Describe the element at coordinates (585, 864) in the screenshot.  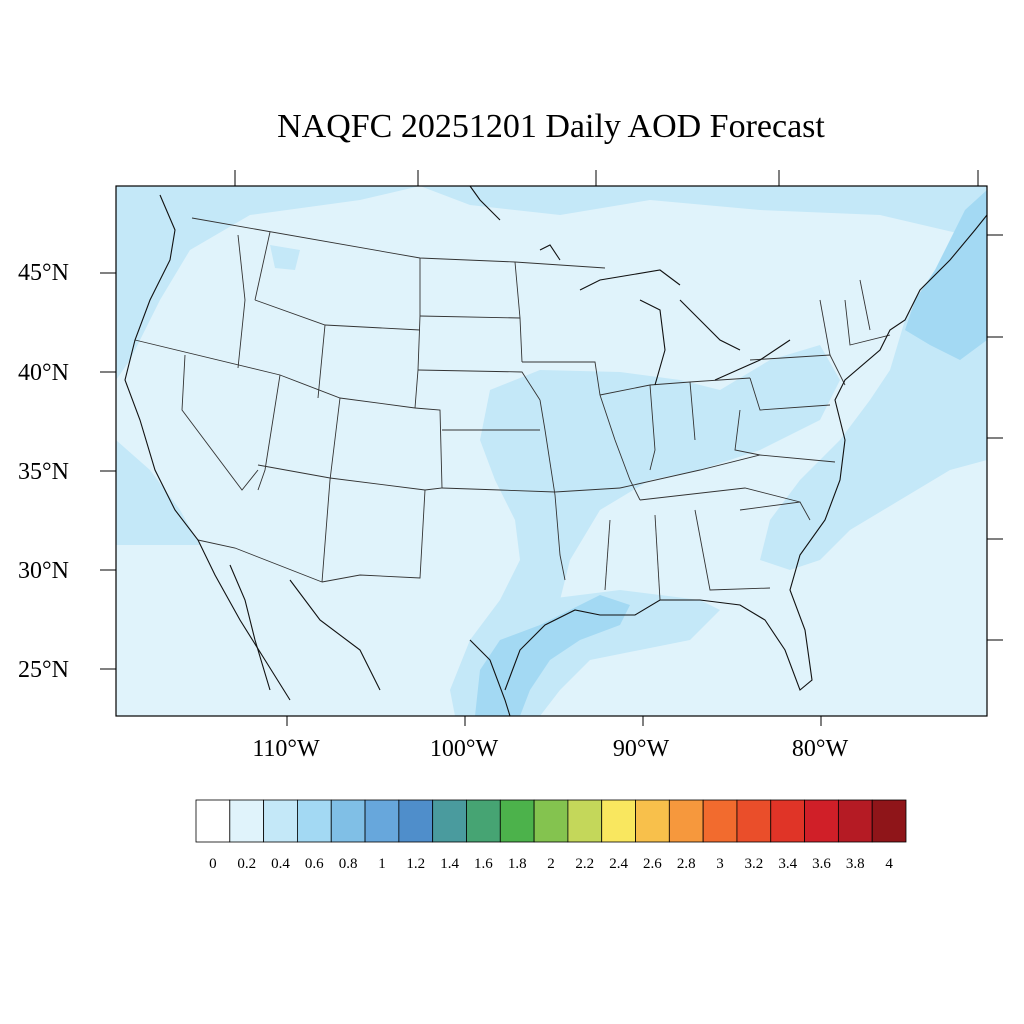
I see `colorbar-tick-label: 2.2` at that location.